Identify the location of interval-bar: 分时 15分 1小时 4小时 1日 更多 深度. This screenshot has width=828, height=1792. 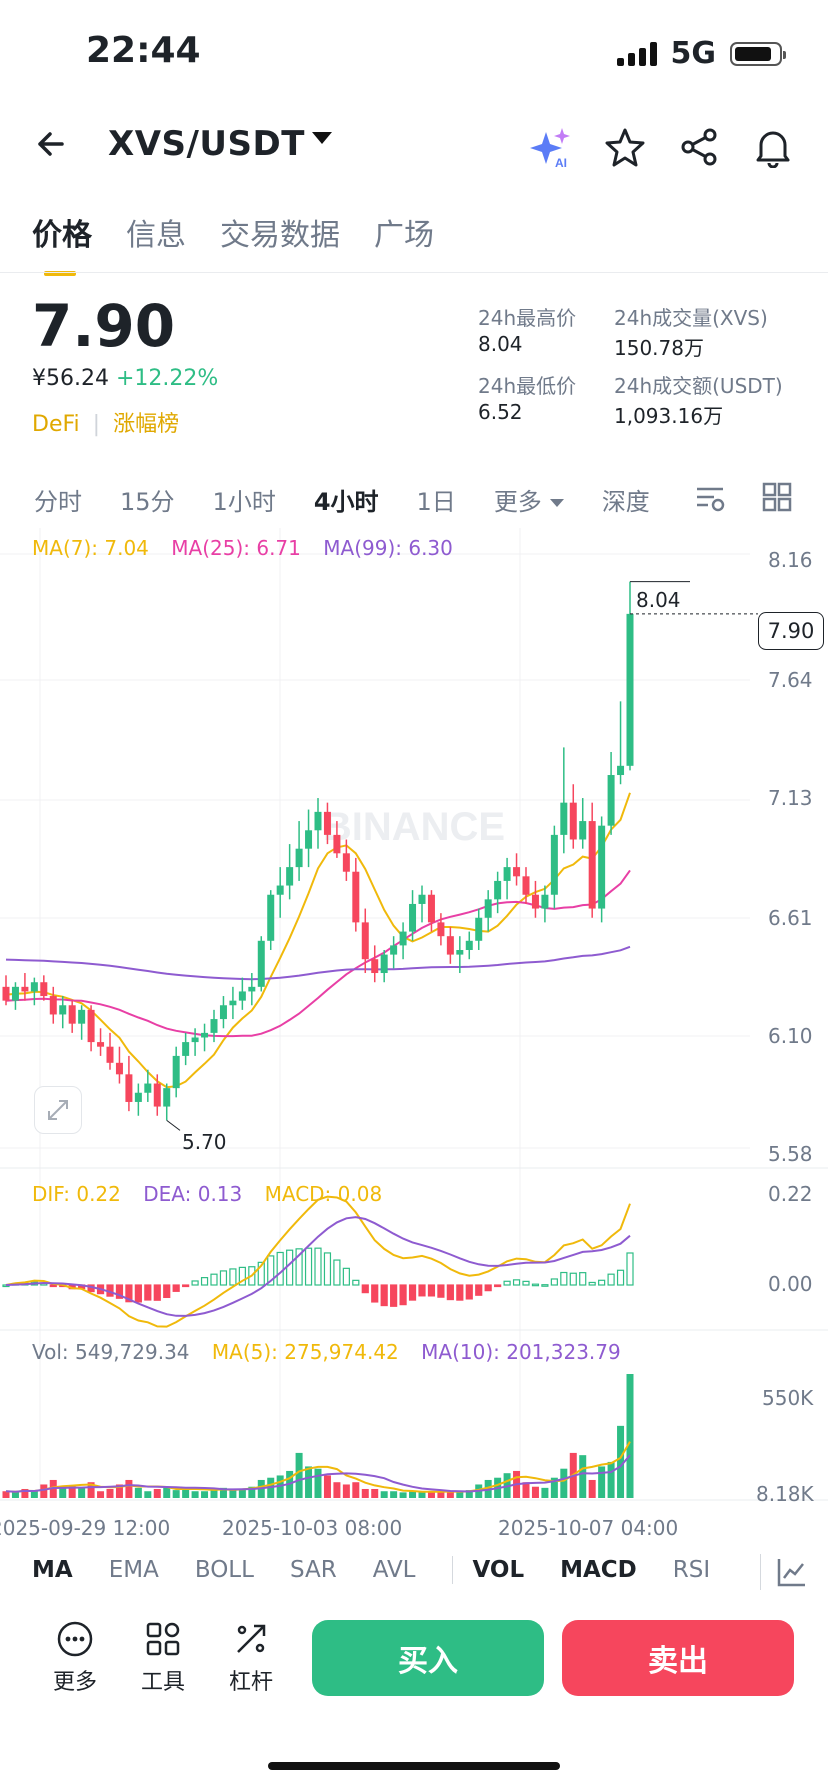
(361, 499).